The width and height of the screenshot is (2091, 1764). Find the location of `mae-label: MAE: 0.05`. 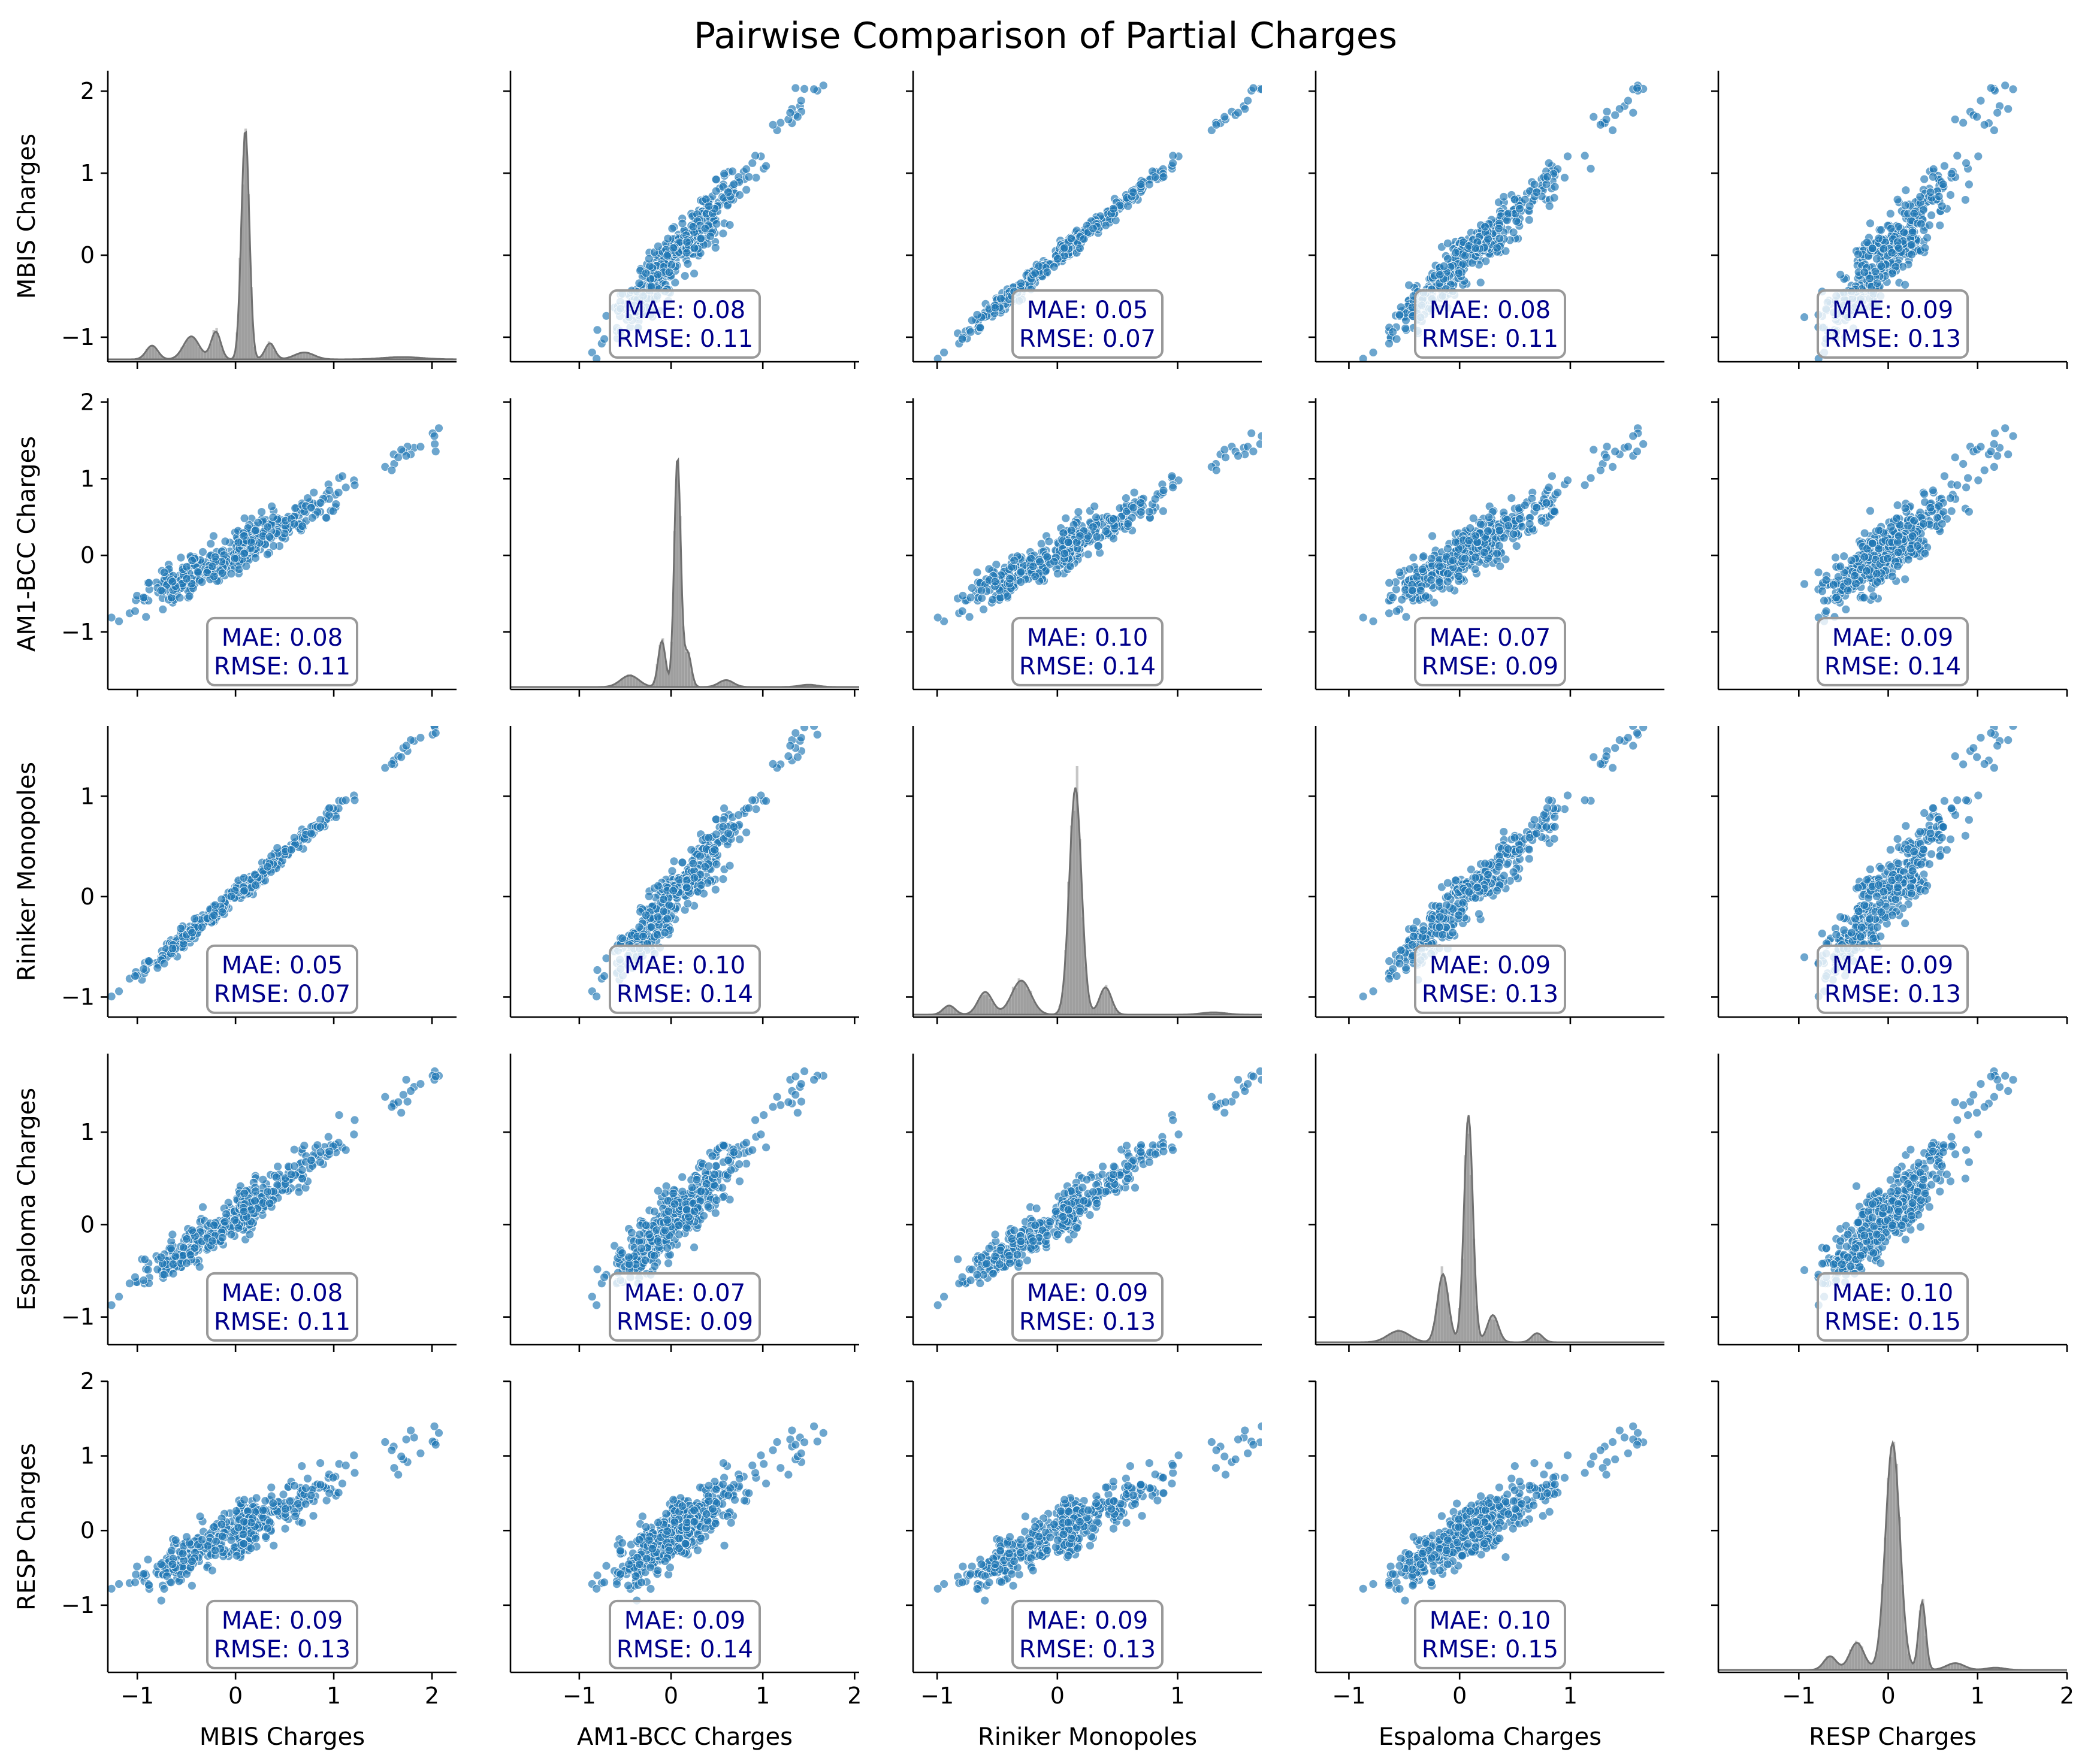

mae-label: MAE: 0.05 is located at coordinates (1087, 310).